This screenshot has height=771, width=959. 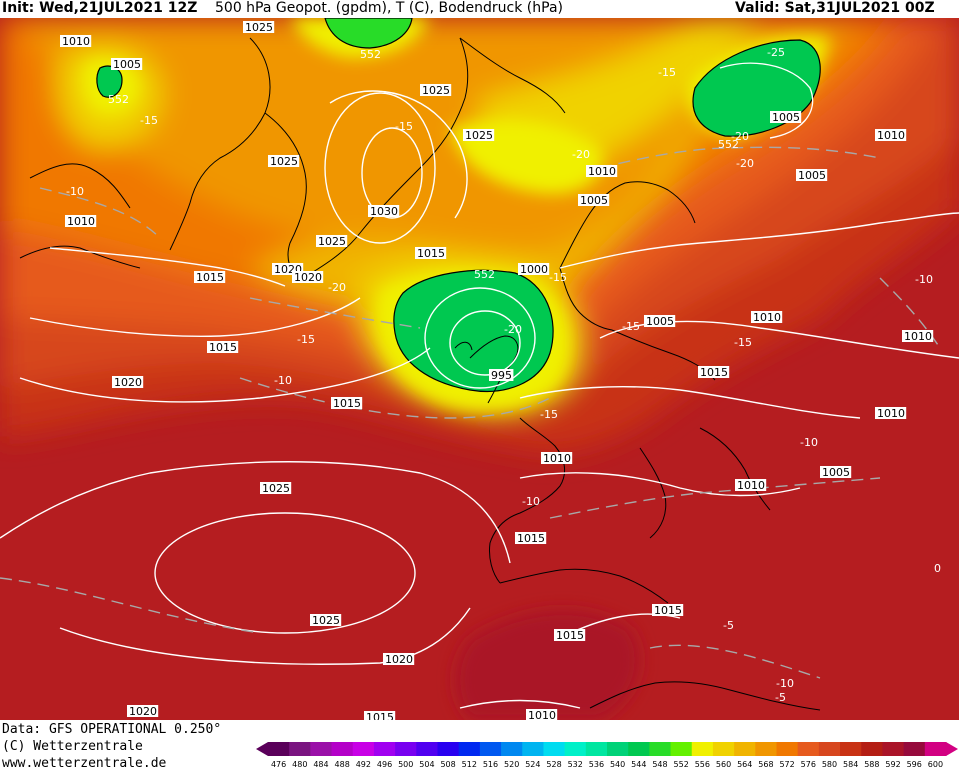 I want to click on legend-tick-label: 556, so click(x=702, y=764).